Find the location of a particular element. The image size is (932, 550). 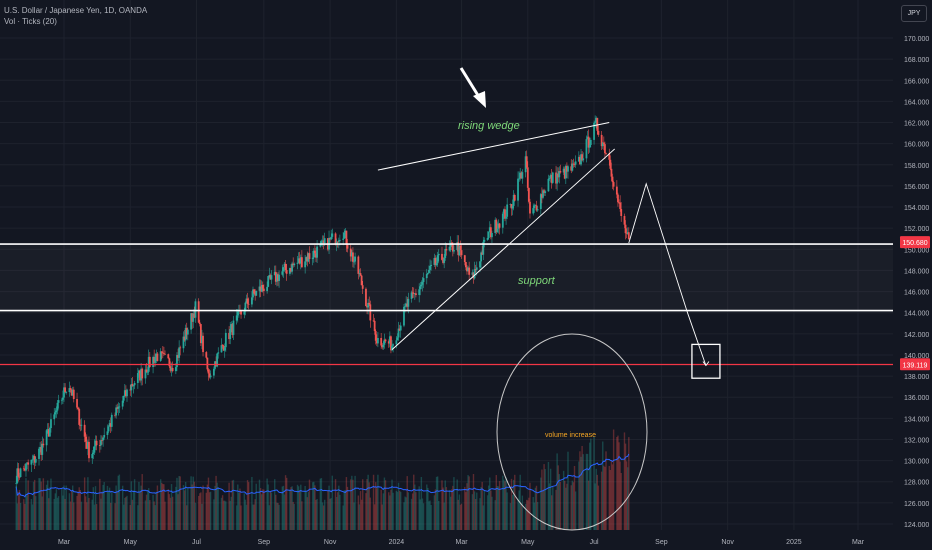

support-label: support is located at coordinates (537, 281).